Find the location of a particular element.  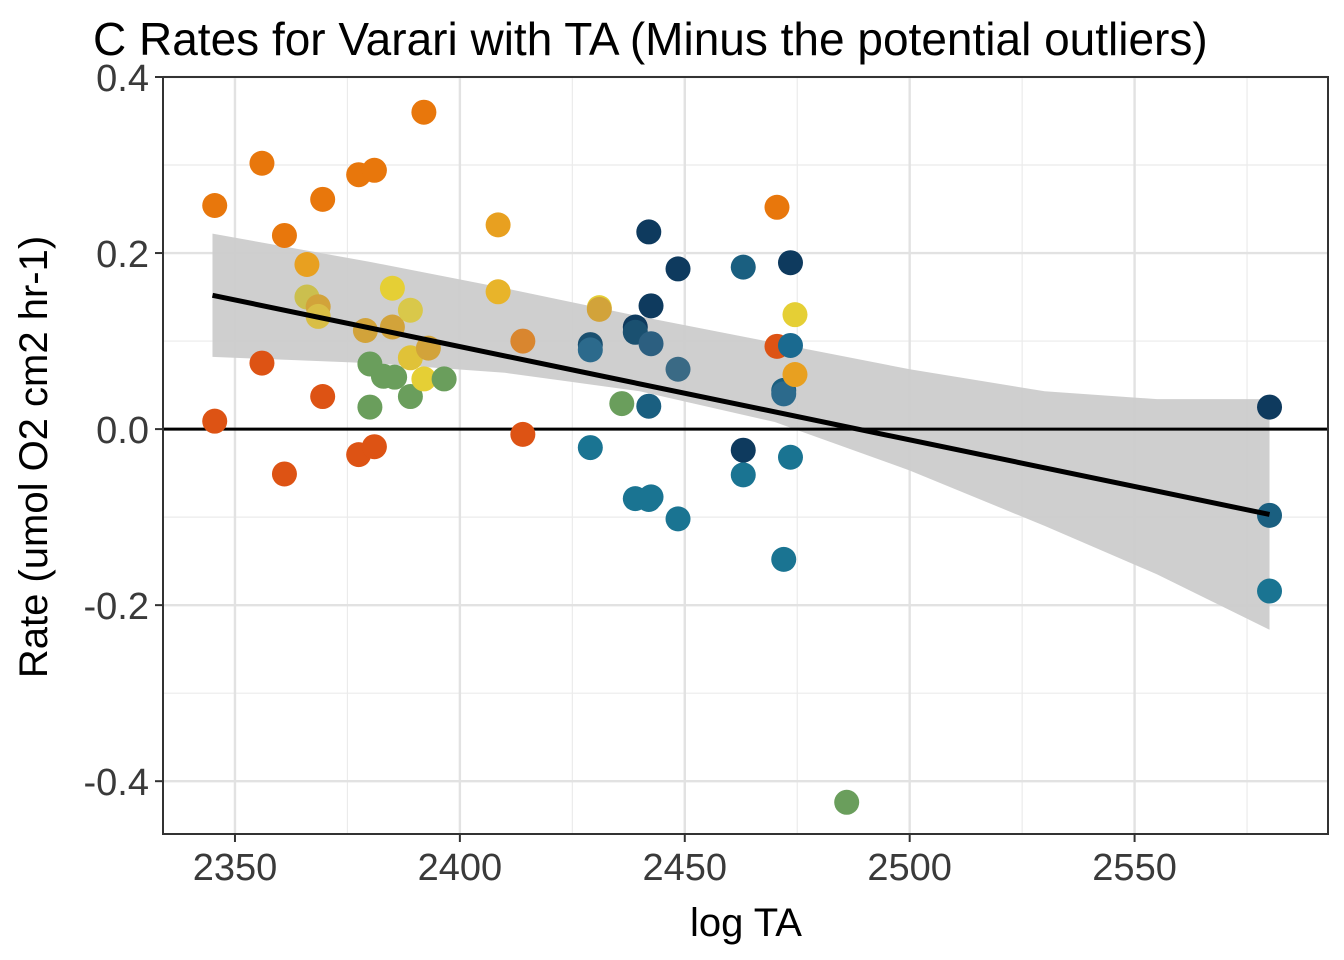

x-axis-title: log TA is located at coordinates (746, 923).